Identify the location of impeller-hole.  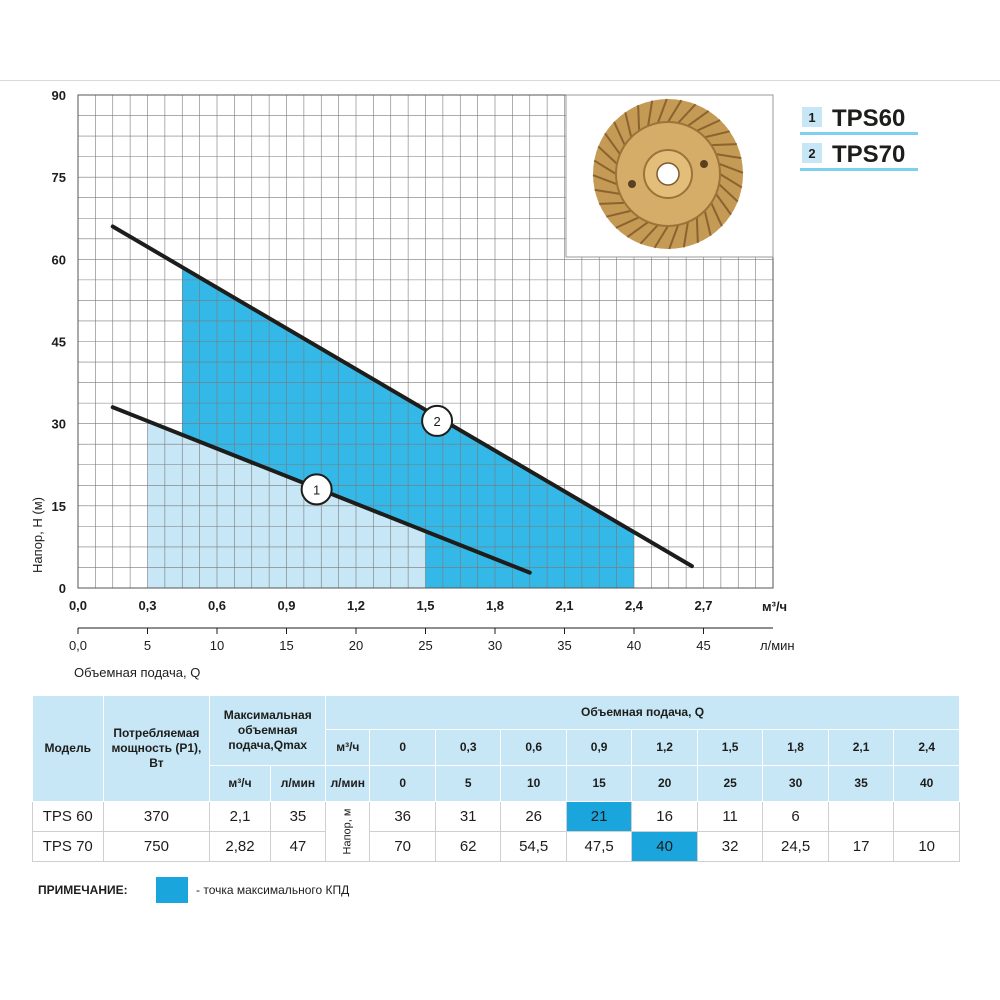
(704, 164).